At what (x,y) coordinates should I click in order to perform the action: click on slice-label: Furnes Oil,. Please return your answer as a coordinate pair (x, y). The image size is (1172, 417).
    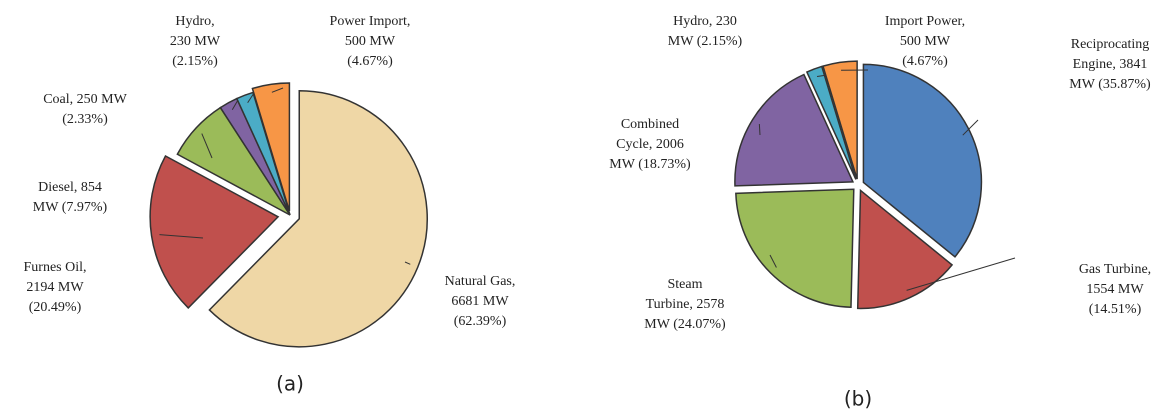
    Looking at the image, I should click on (55, 267).